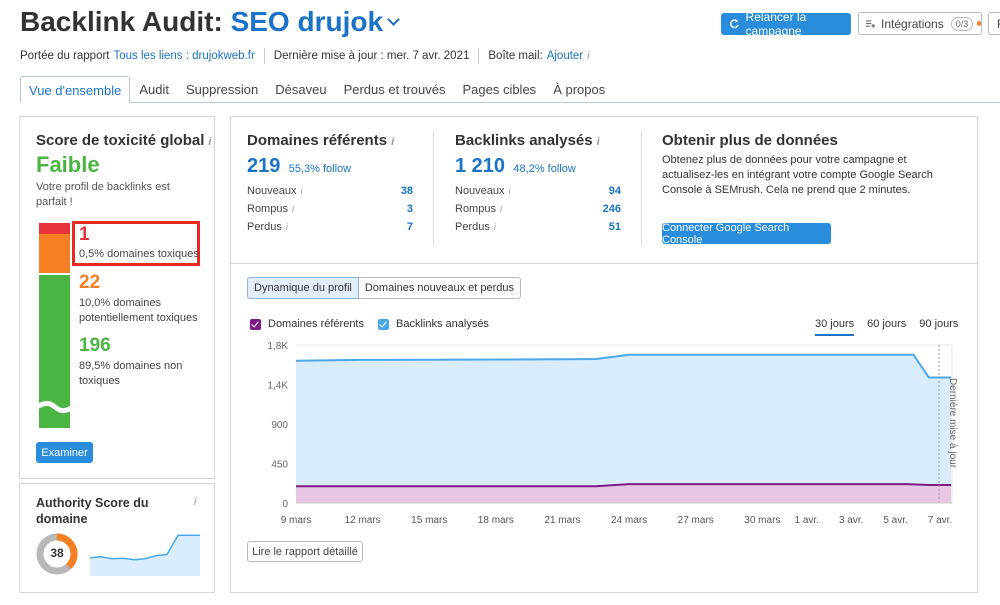  Describe the element at coordinates (912, 23) in the screenshot. I see `integrations-label: Intégrations` at that location.